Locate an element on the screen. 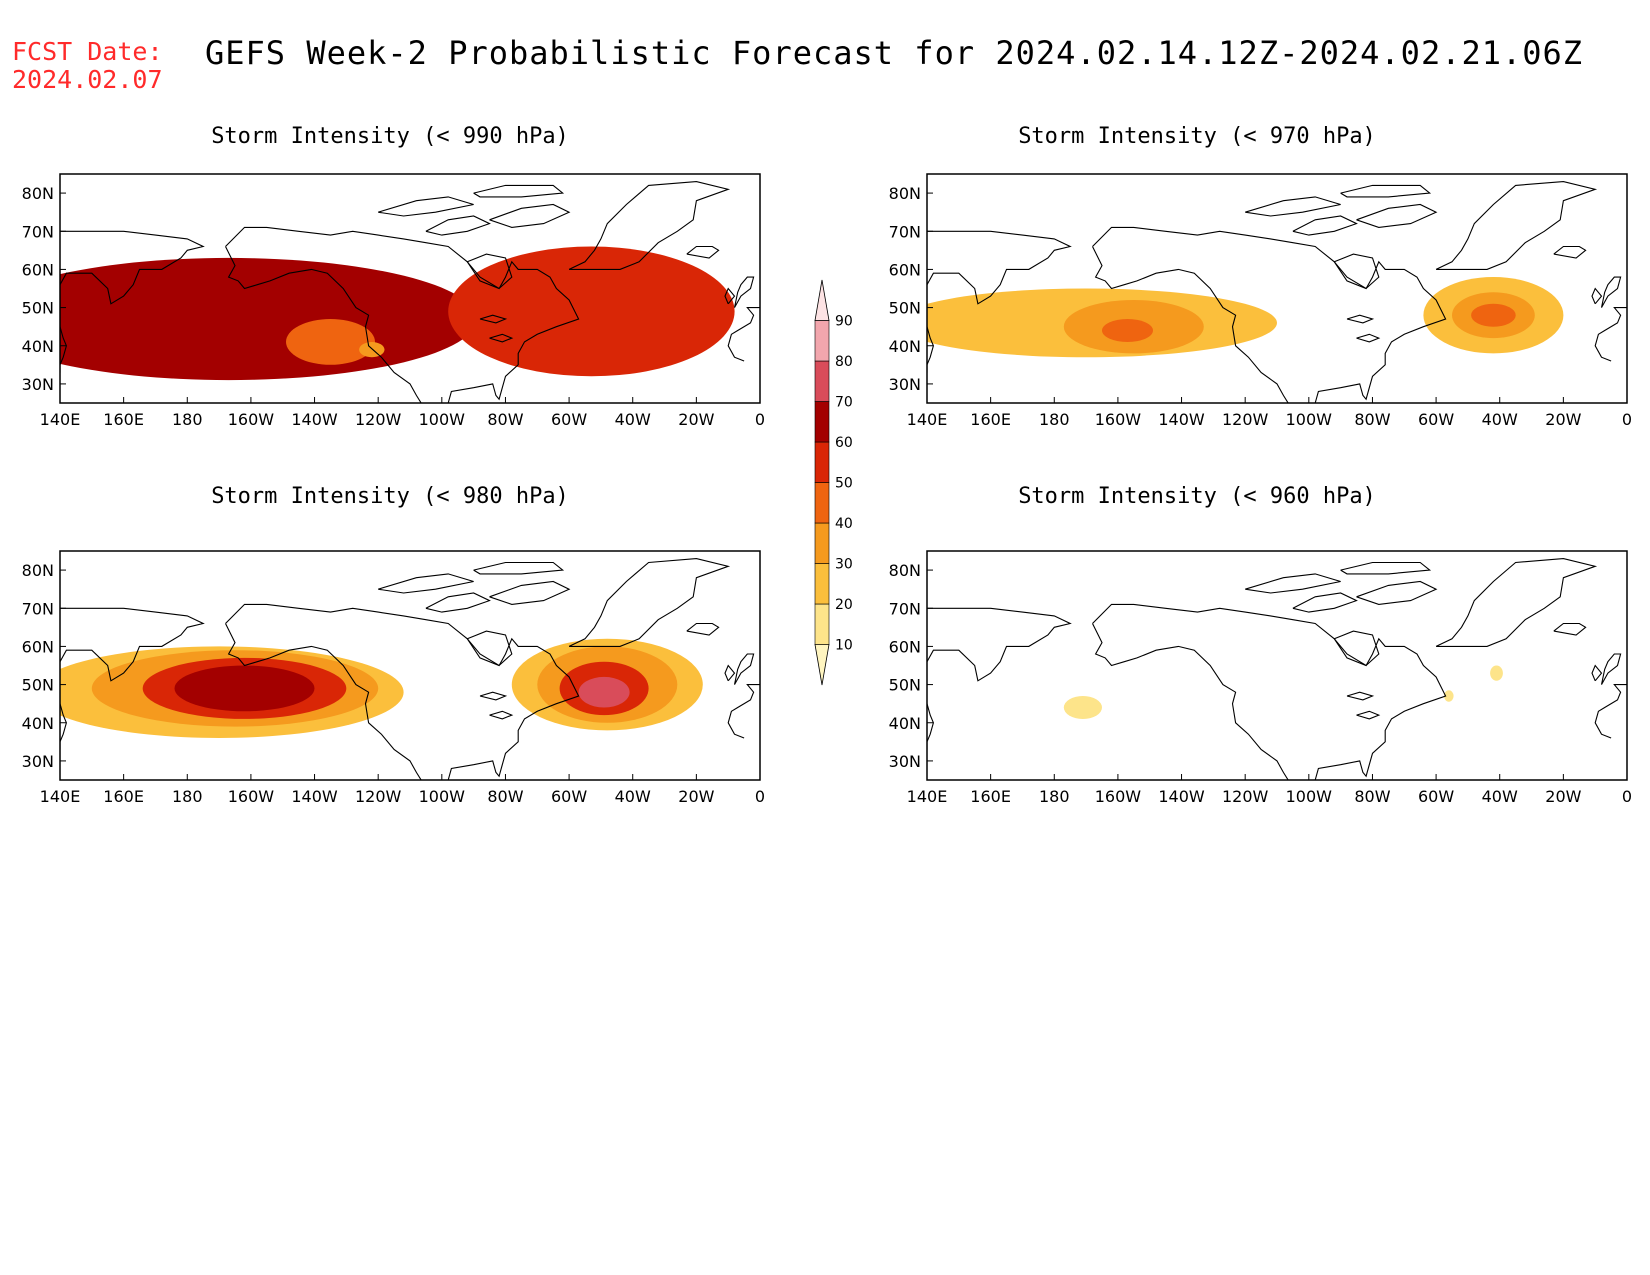  lon-tick-label: 0 is located at coordinates (760, 796).